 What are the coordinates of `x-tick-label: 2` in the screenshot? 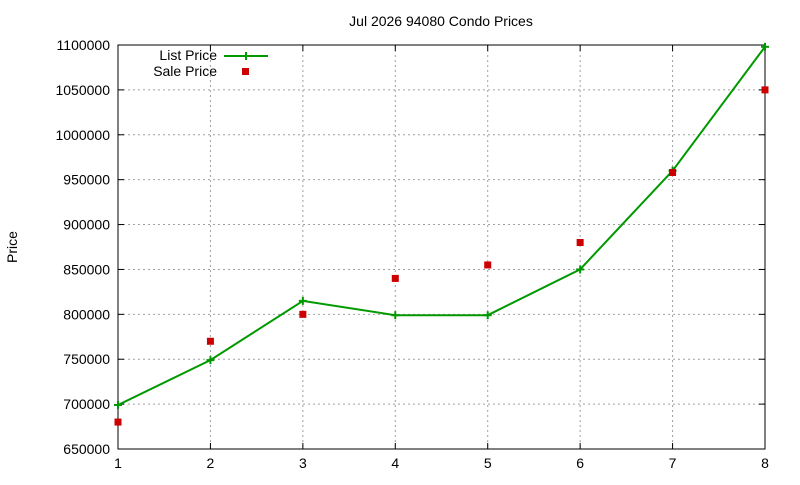 It's located at (211, 463).